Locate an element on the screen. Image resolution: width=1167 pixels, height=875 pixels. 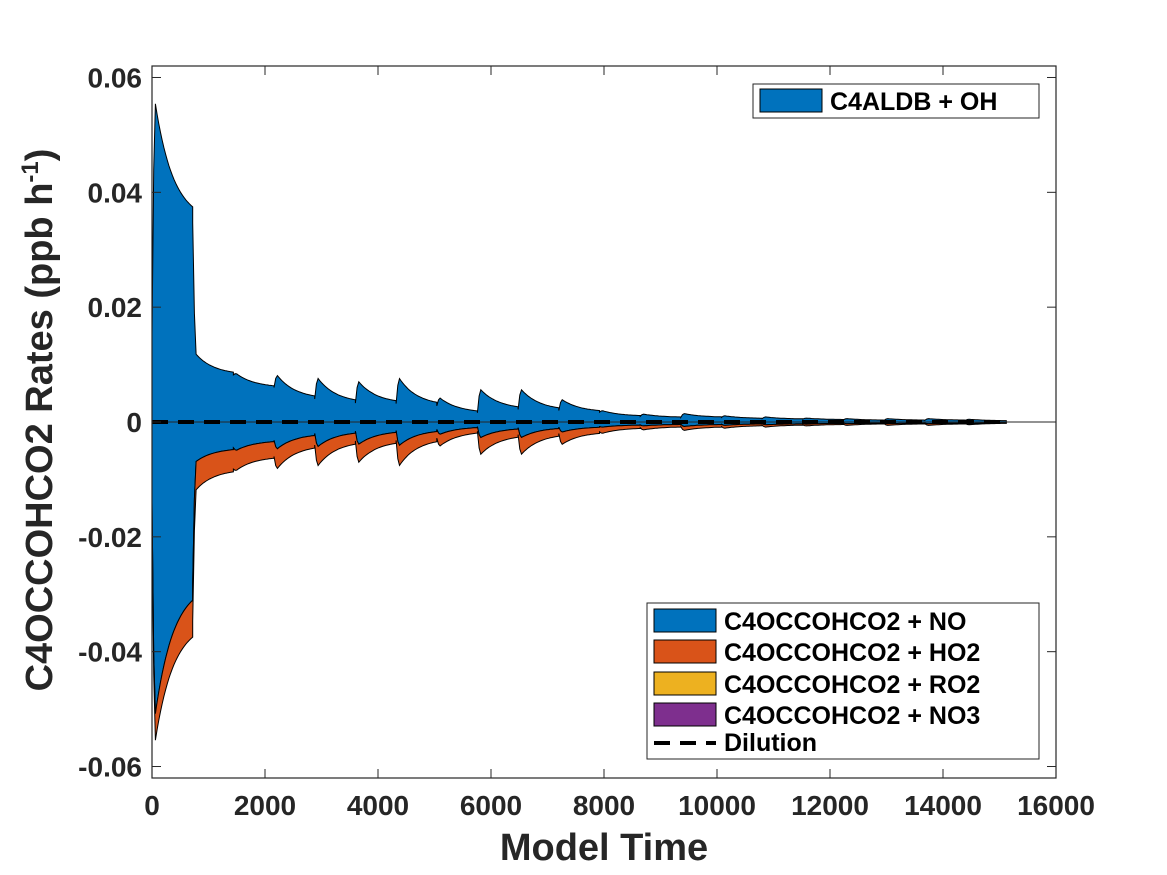
legend-top: C4ALDB + OH is located at coordinates (896, 101).